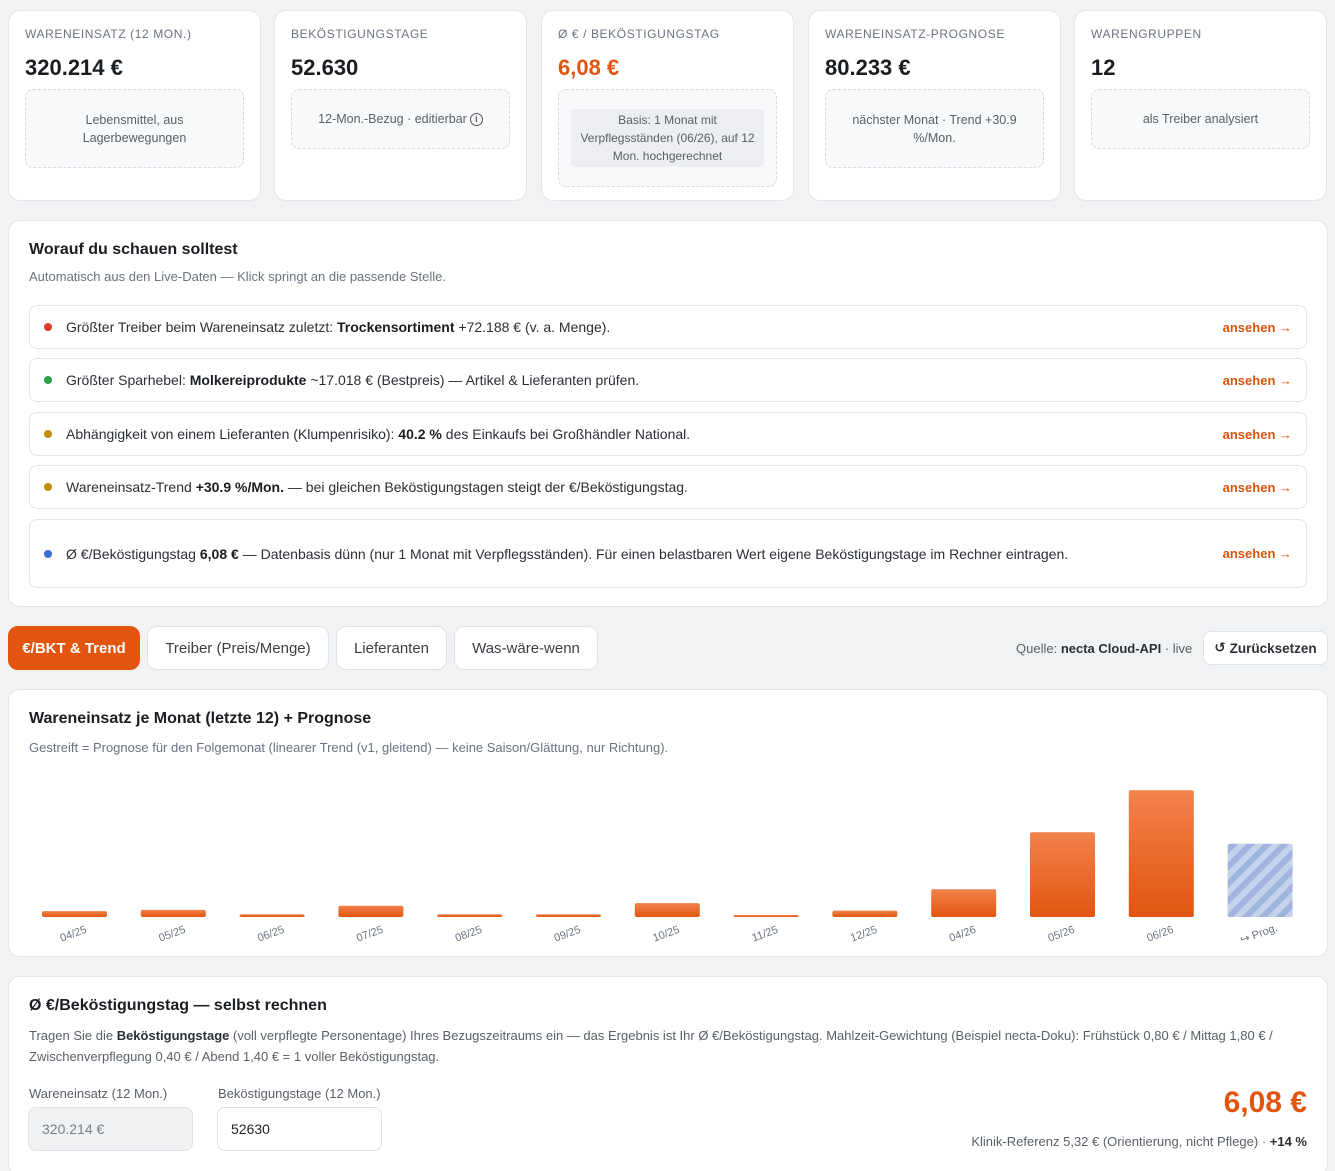 This screenshot has width=1335, height=1171. I want to click on x-tick-label: 06/26, so click(1160, 934).